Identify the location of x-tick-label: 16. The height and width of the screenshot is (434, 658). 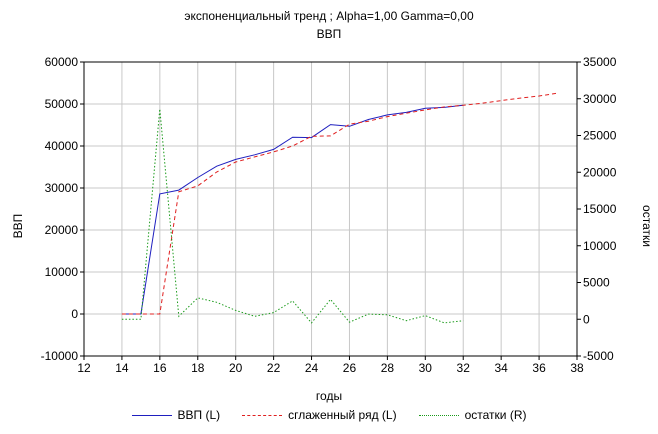
(160, 368).